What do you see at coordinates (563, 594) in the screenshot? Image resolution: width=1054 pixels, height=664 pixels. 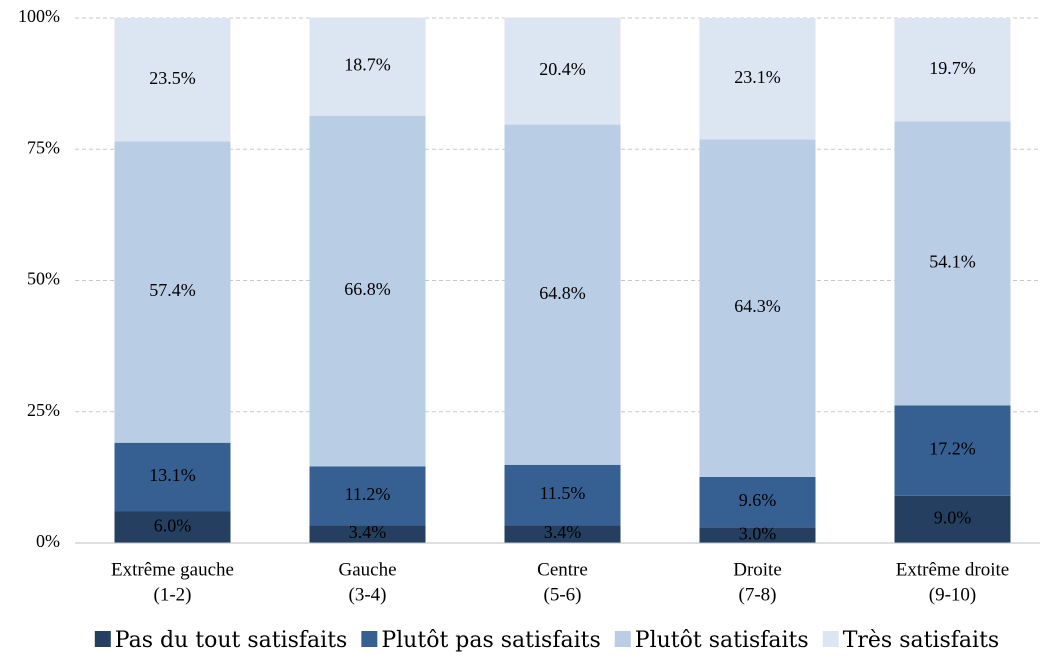 I see `x-tick-label: (5-6)` at bounding box center [563, 594].